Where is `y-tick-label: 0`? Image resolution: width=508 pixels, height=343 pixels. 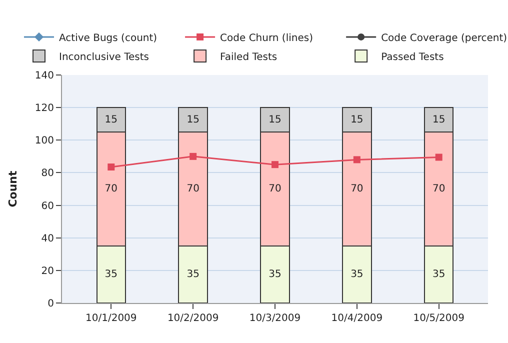
y-tick-label: 0 is located at coordinates (51, 304).